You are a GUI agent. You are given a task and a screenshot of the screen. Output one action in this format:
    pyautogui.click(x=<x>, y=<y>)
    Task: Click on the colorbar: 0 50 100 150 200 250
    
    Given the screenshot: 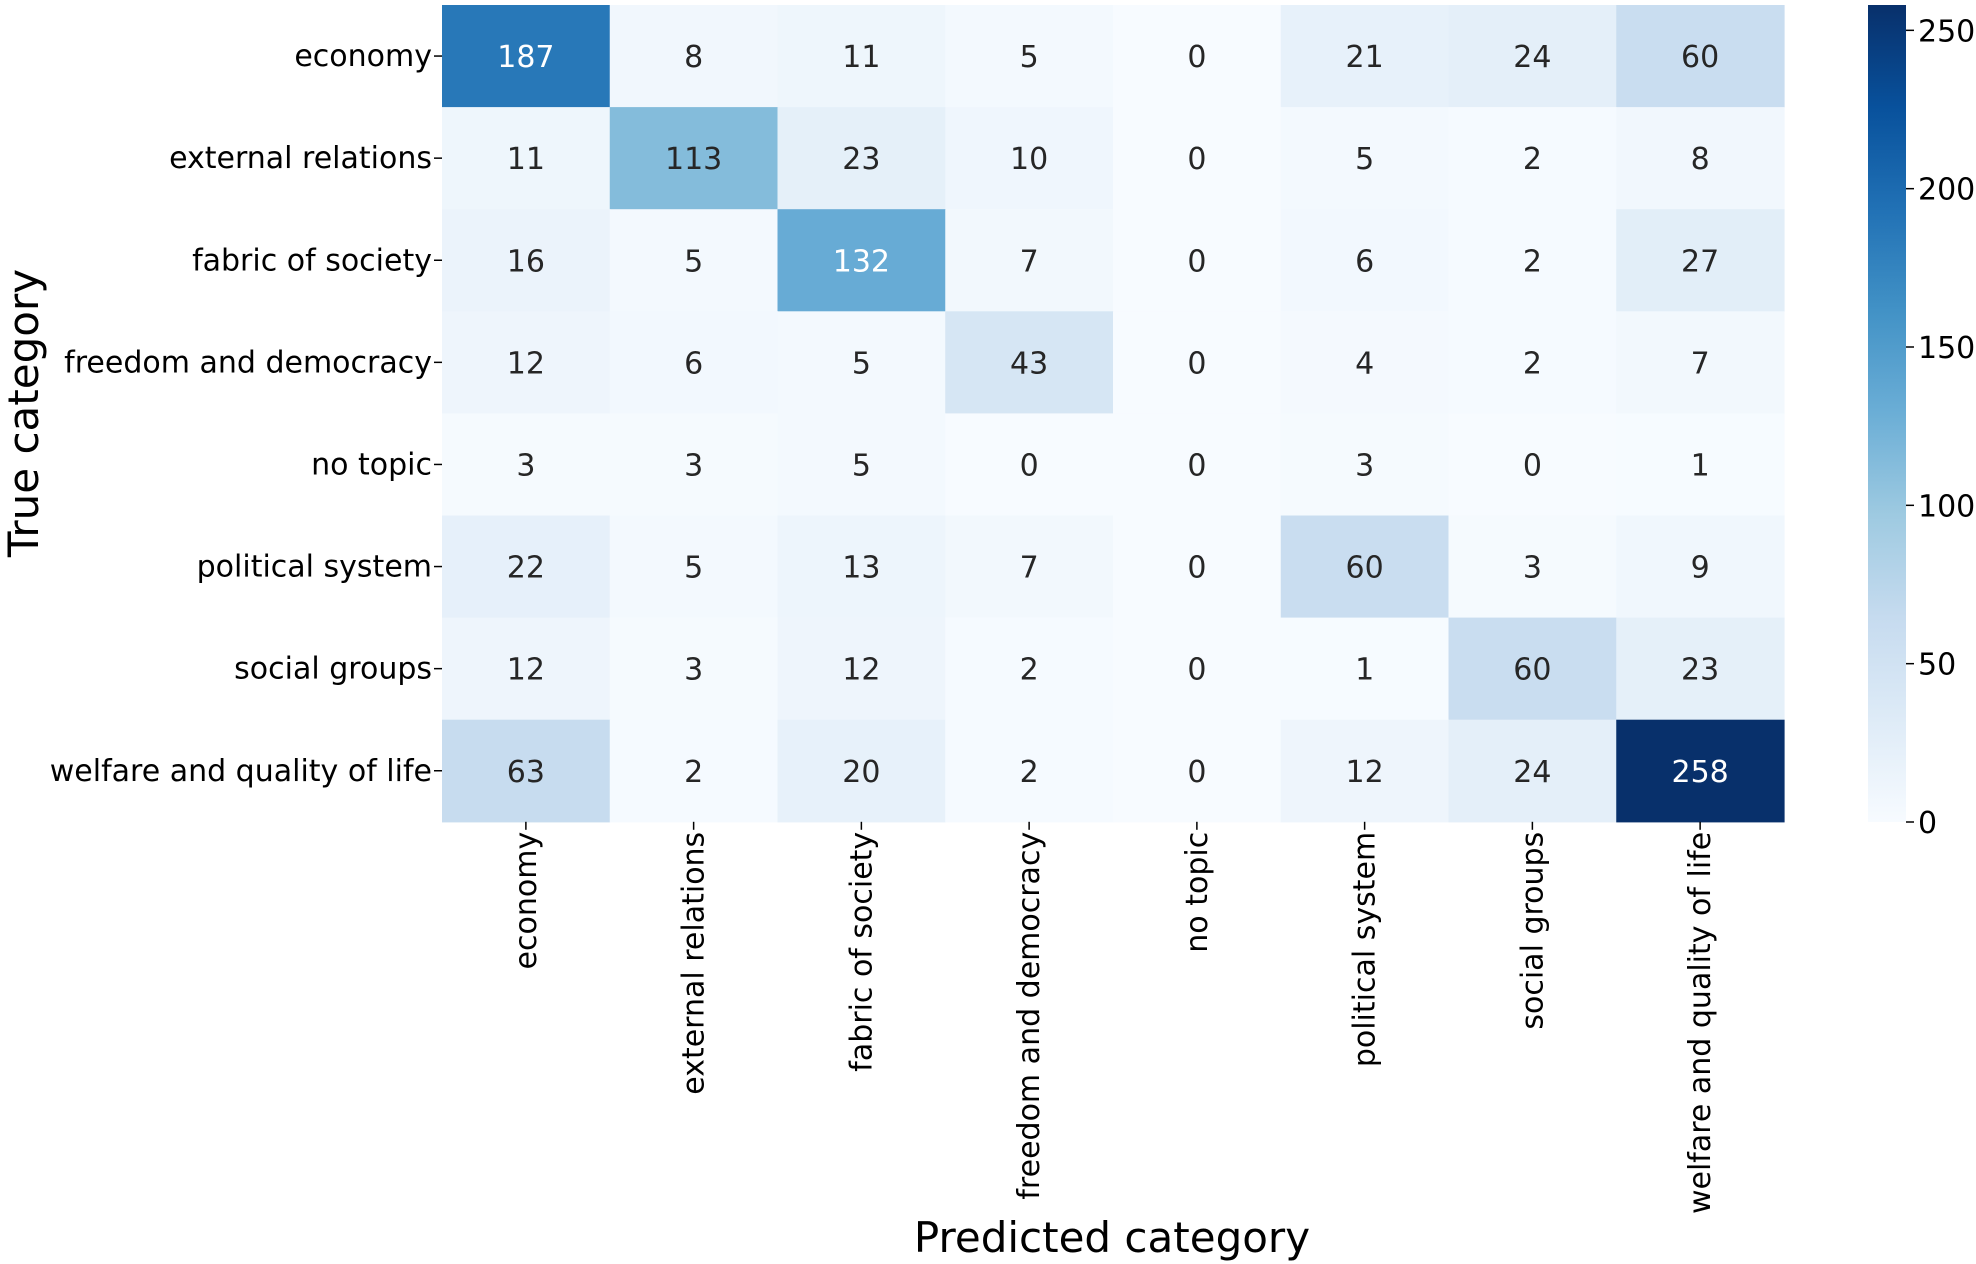 What is the action you would take?
    pyautogui.click(x=1921, y=423)
    